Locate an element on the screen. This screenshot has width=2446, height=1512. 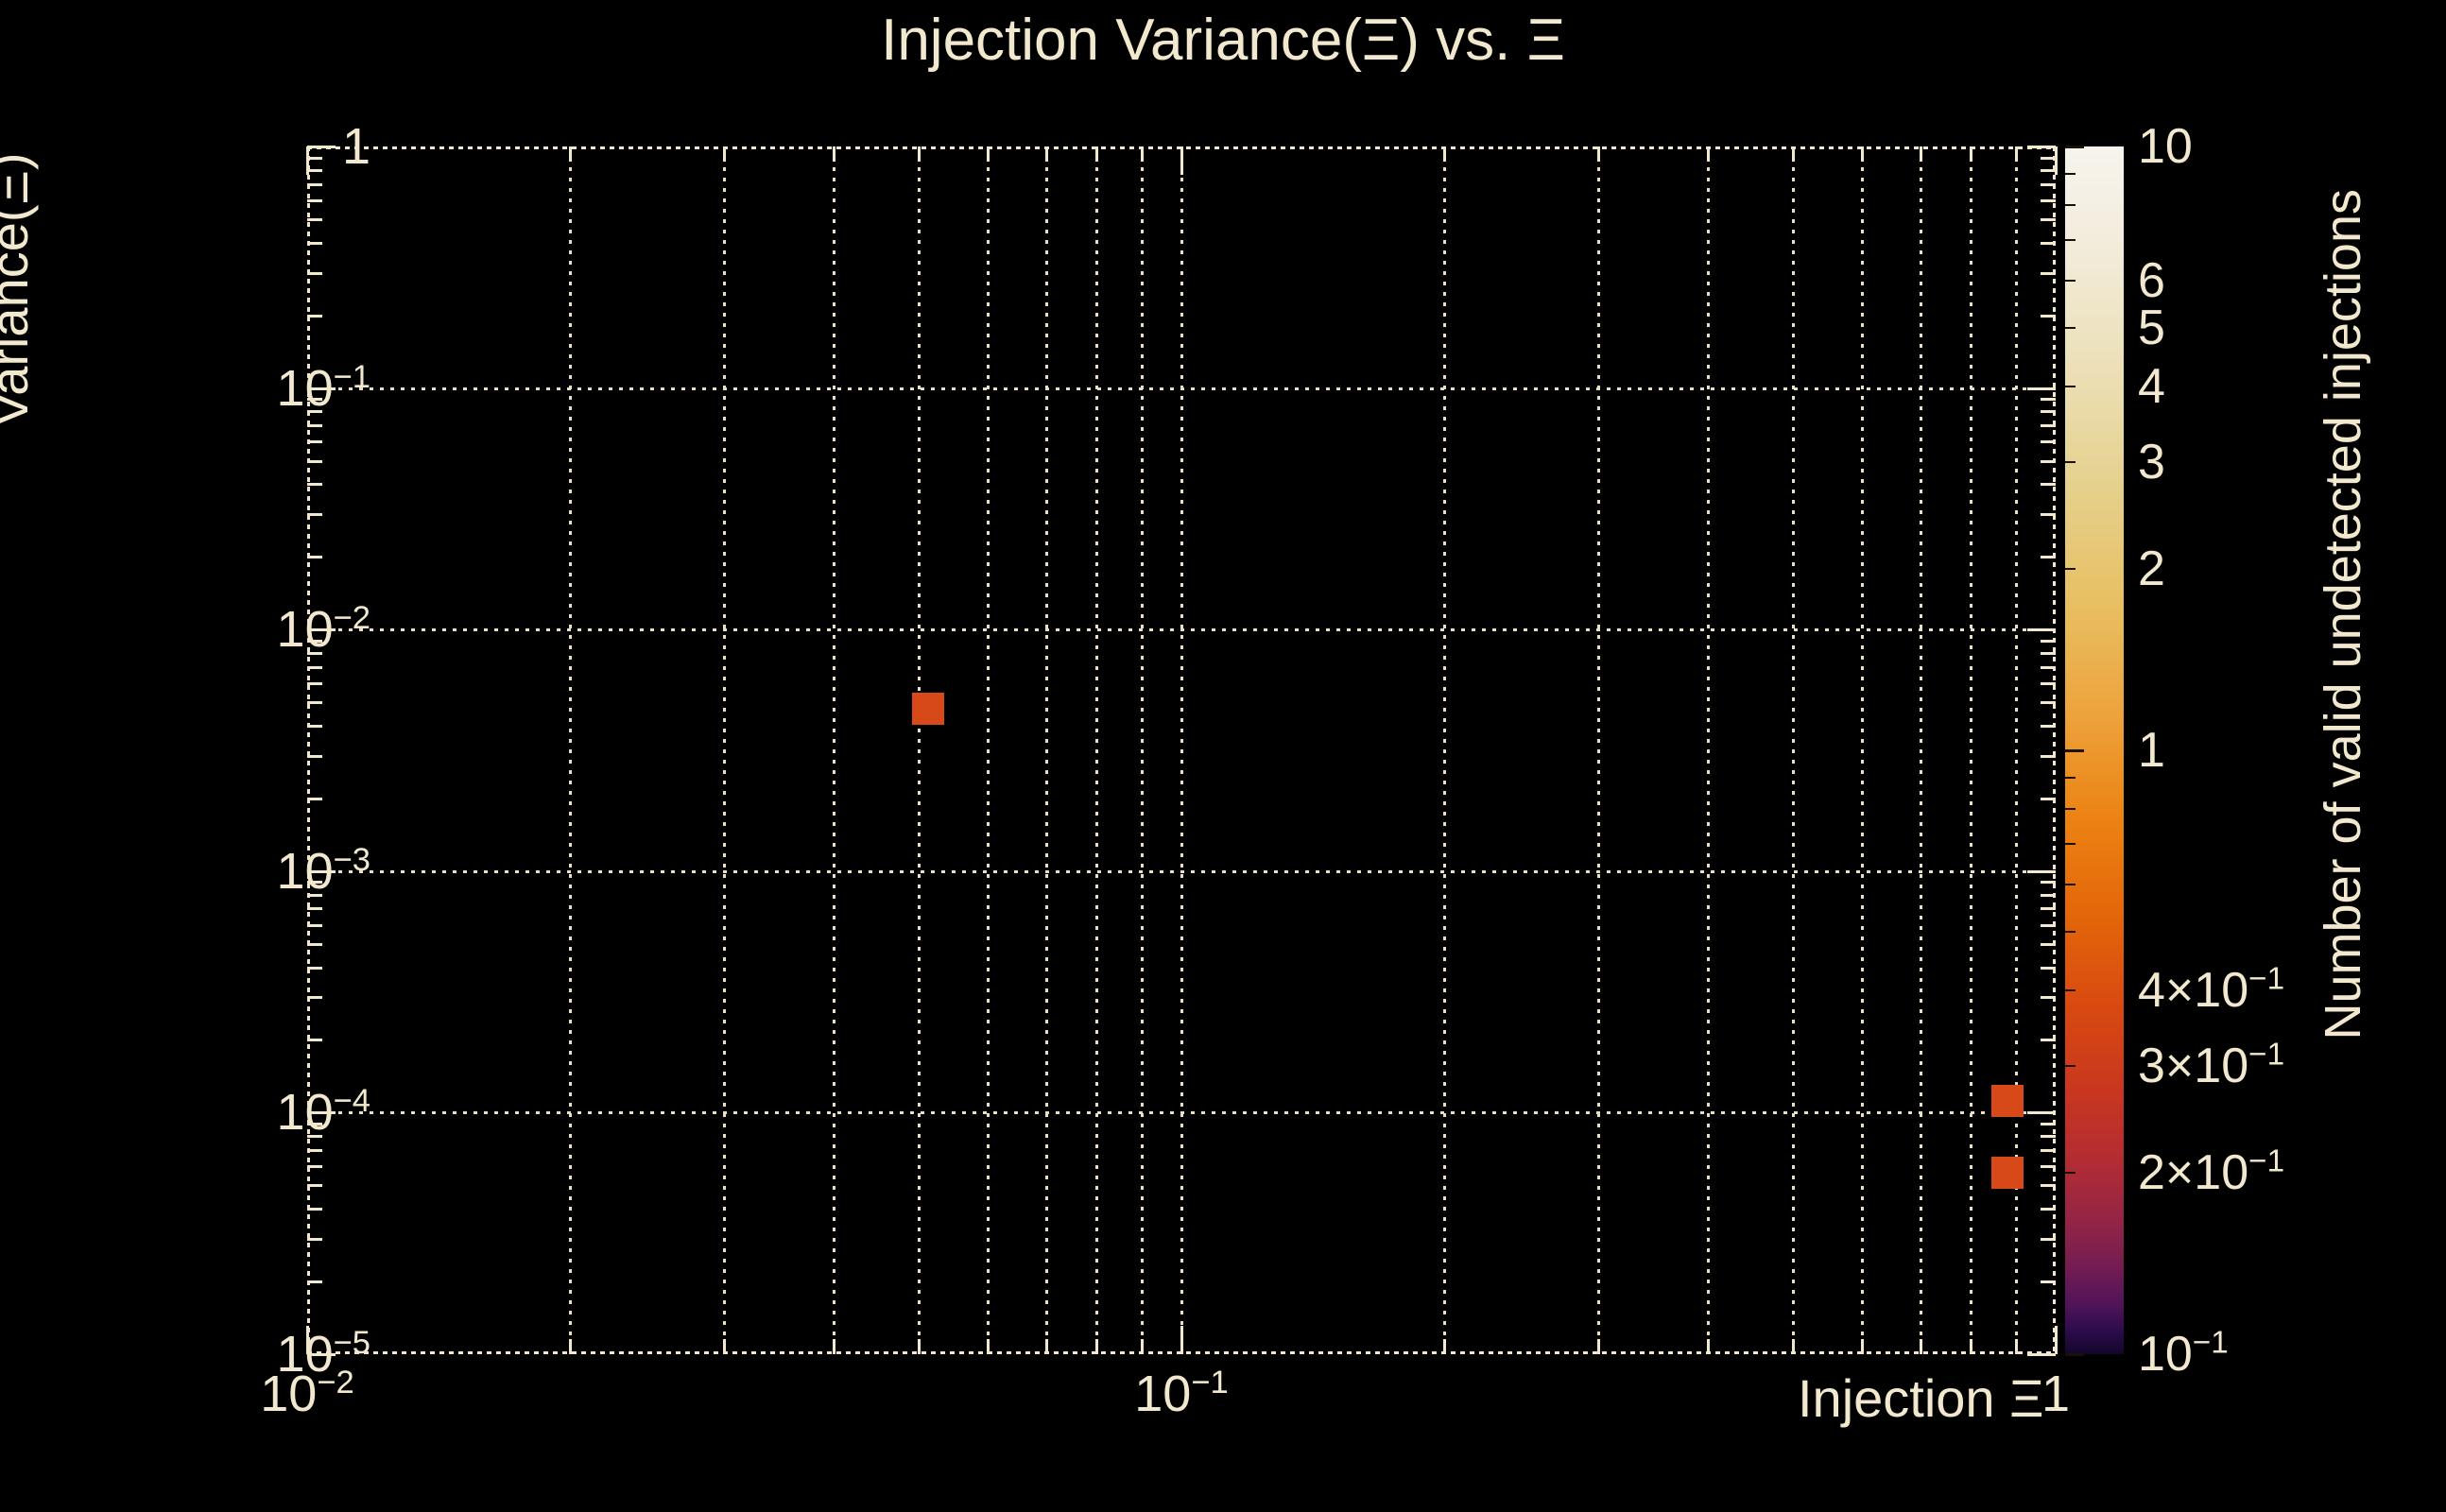
y-tick-label: 10⁻⁵ is located at coordinates (323, 1354).